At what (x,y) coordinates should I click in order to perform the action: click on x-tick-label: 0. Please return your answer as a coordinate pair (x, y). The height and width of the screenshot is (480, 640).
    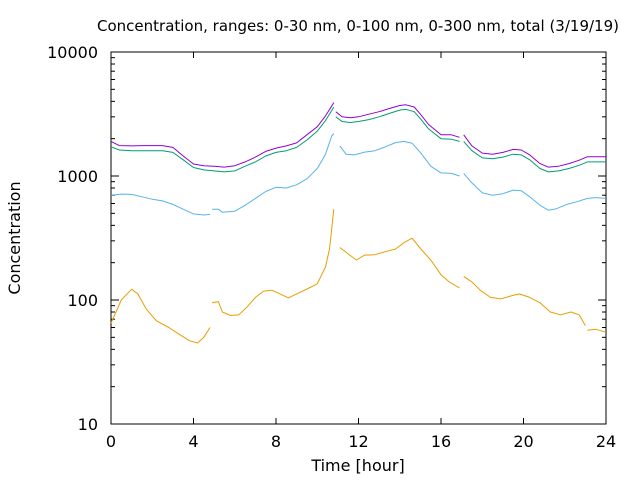
    Looking at the image, I should click on (111, 441).